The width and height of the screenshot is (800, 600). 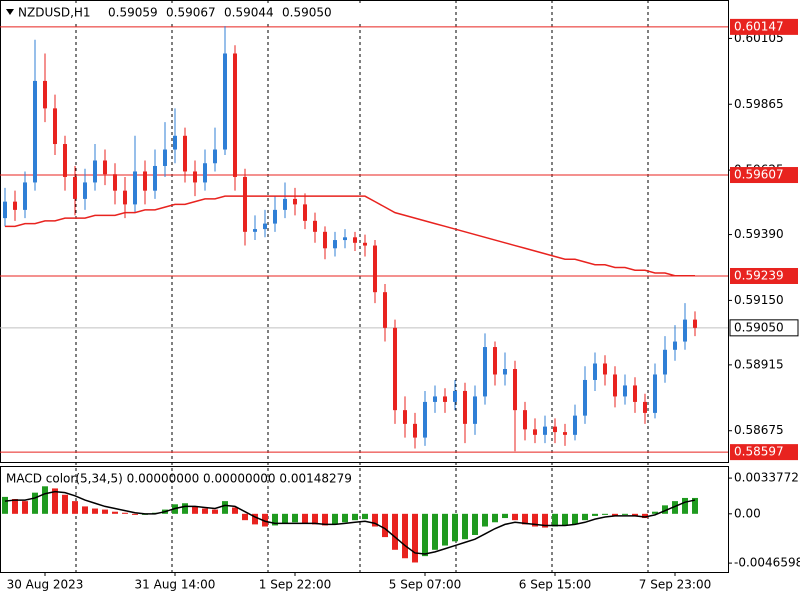 What do you see at coordinates (759, 234) in the screenshot?
I see `y-tick-label: 0.59390` at bounding box center [759, 234].